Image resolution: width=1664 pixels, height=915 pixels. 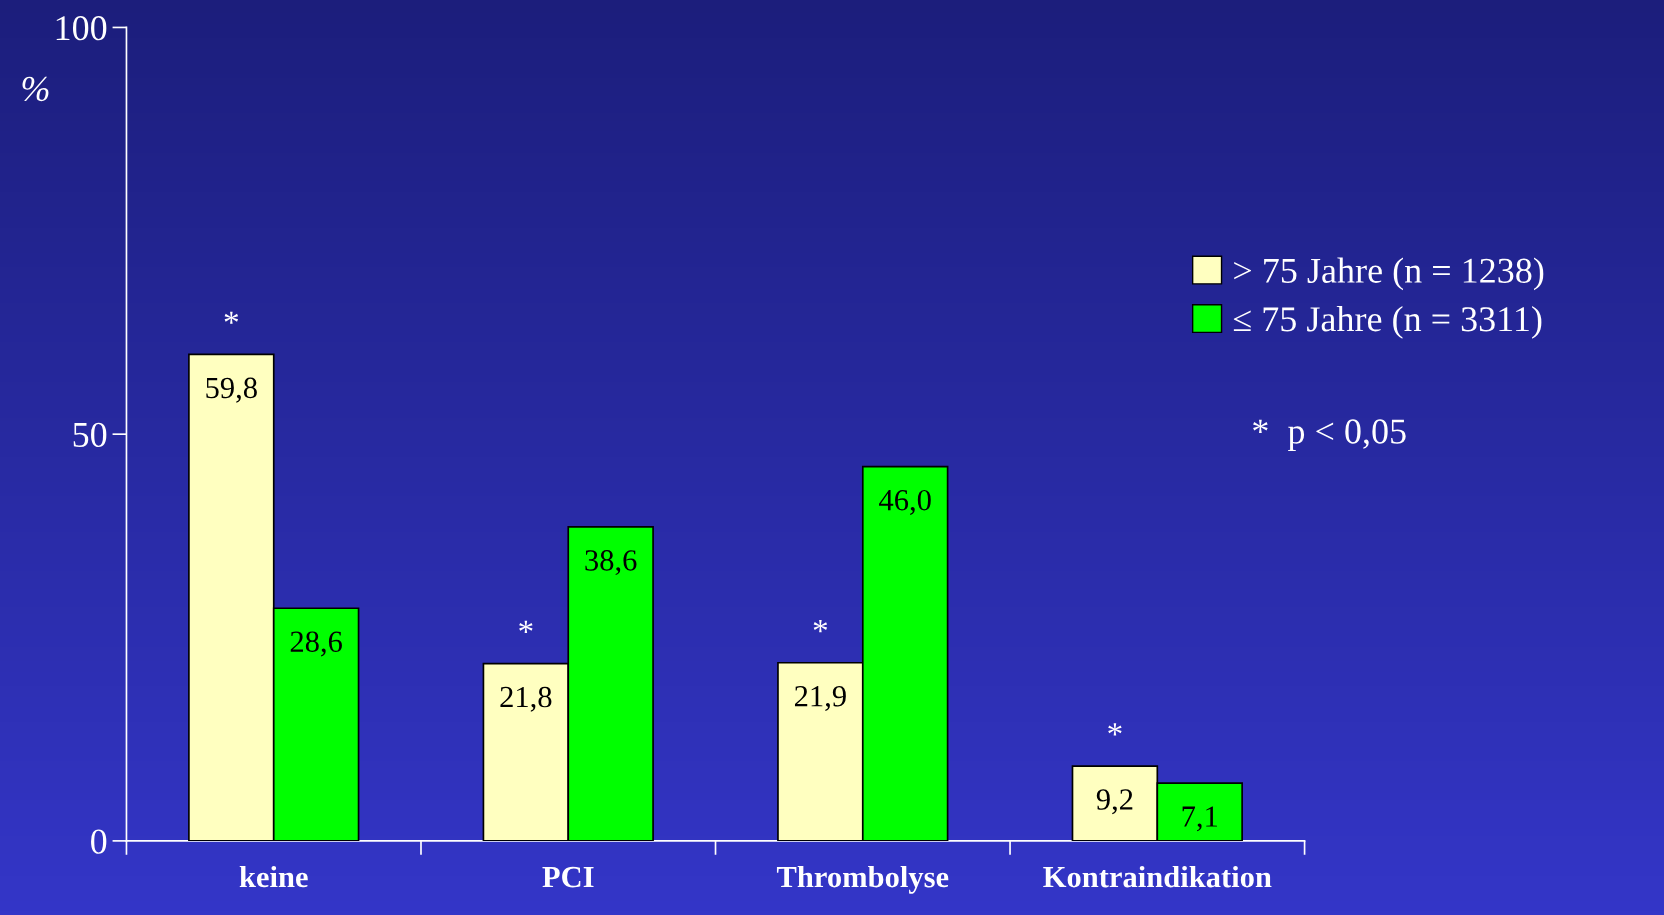 I want to click on y-tick-label: 100, so click(x=81, y=28).